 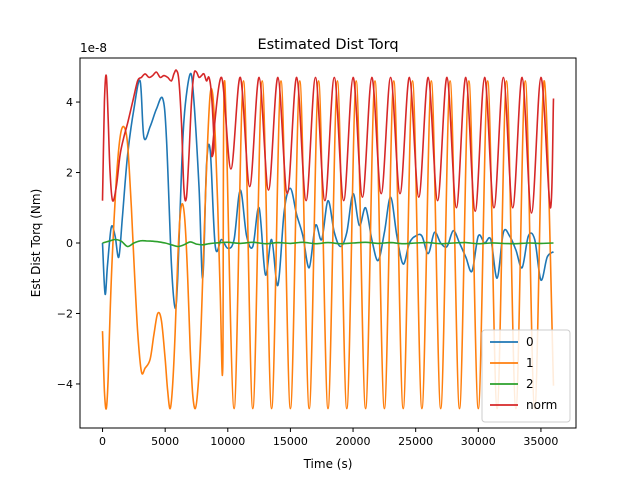 I want to click on x-axis-ticks: 0 5000 10000 15000 20000 25000 30000 35000, so click(x=328, y=438).